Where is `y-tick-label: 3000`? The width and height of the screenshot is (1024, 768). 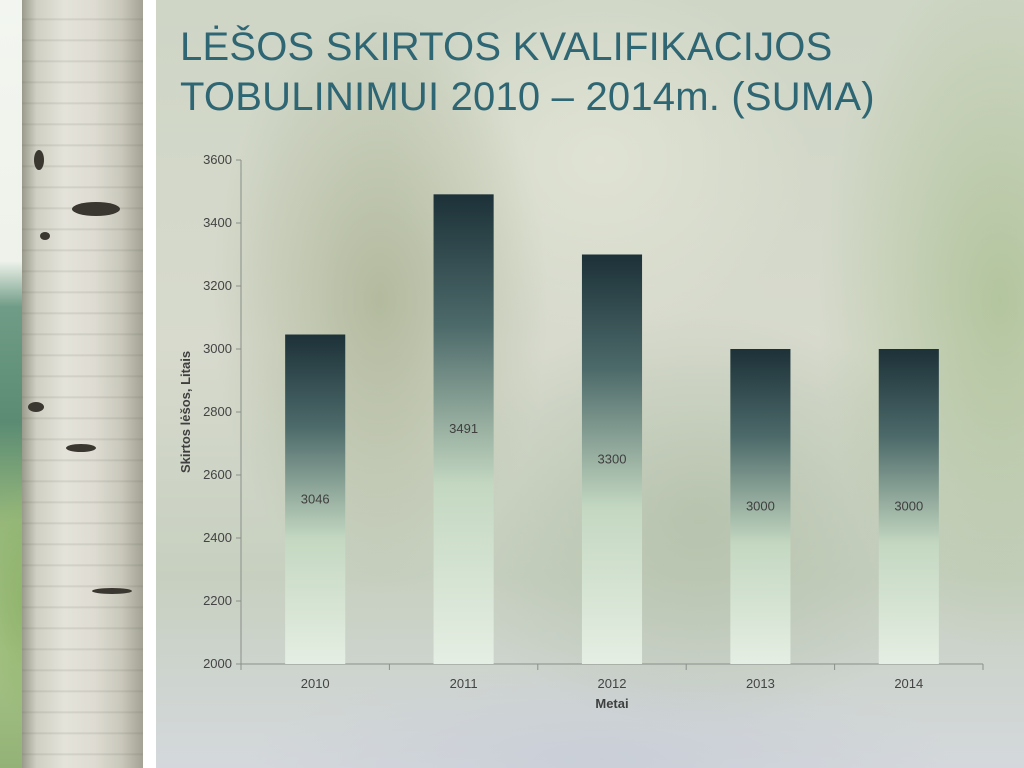
y-tick-label: 3000 is located at coordinates (217, 348).